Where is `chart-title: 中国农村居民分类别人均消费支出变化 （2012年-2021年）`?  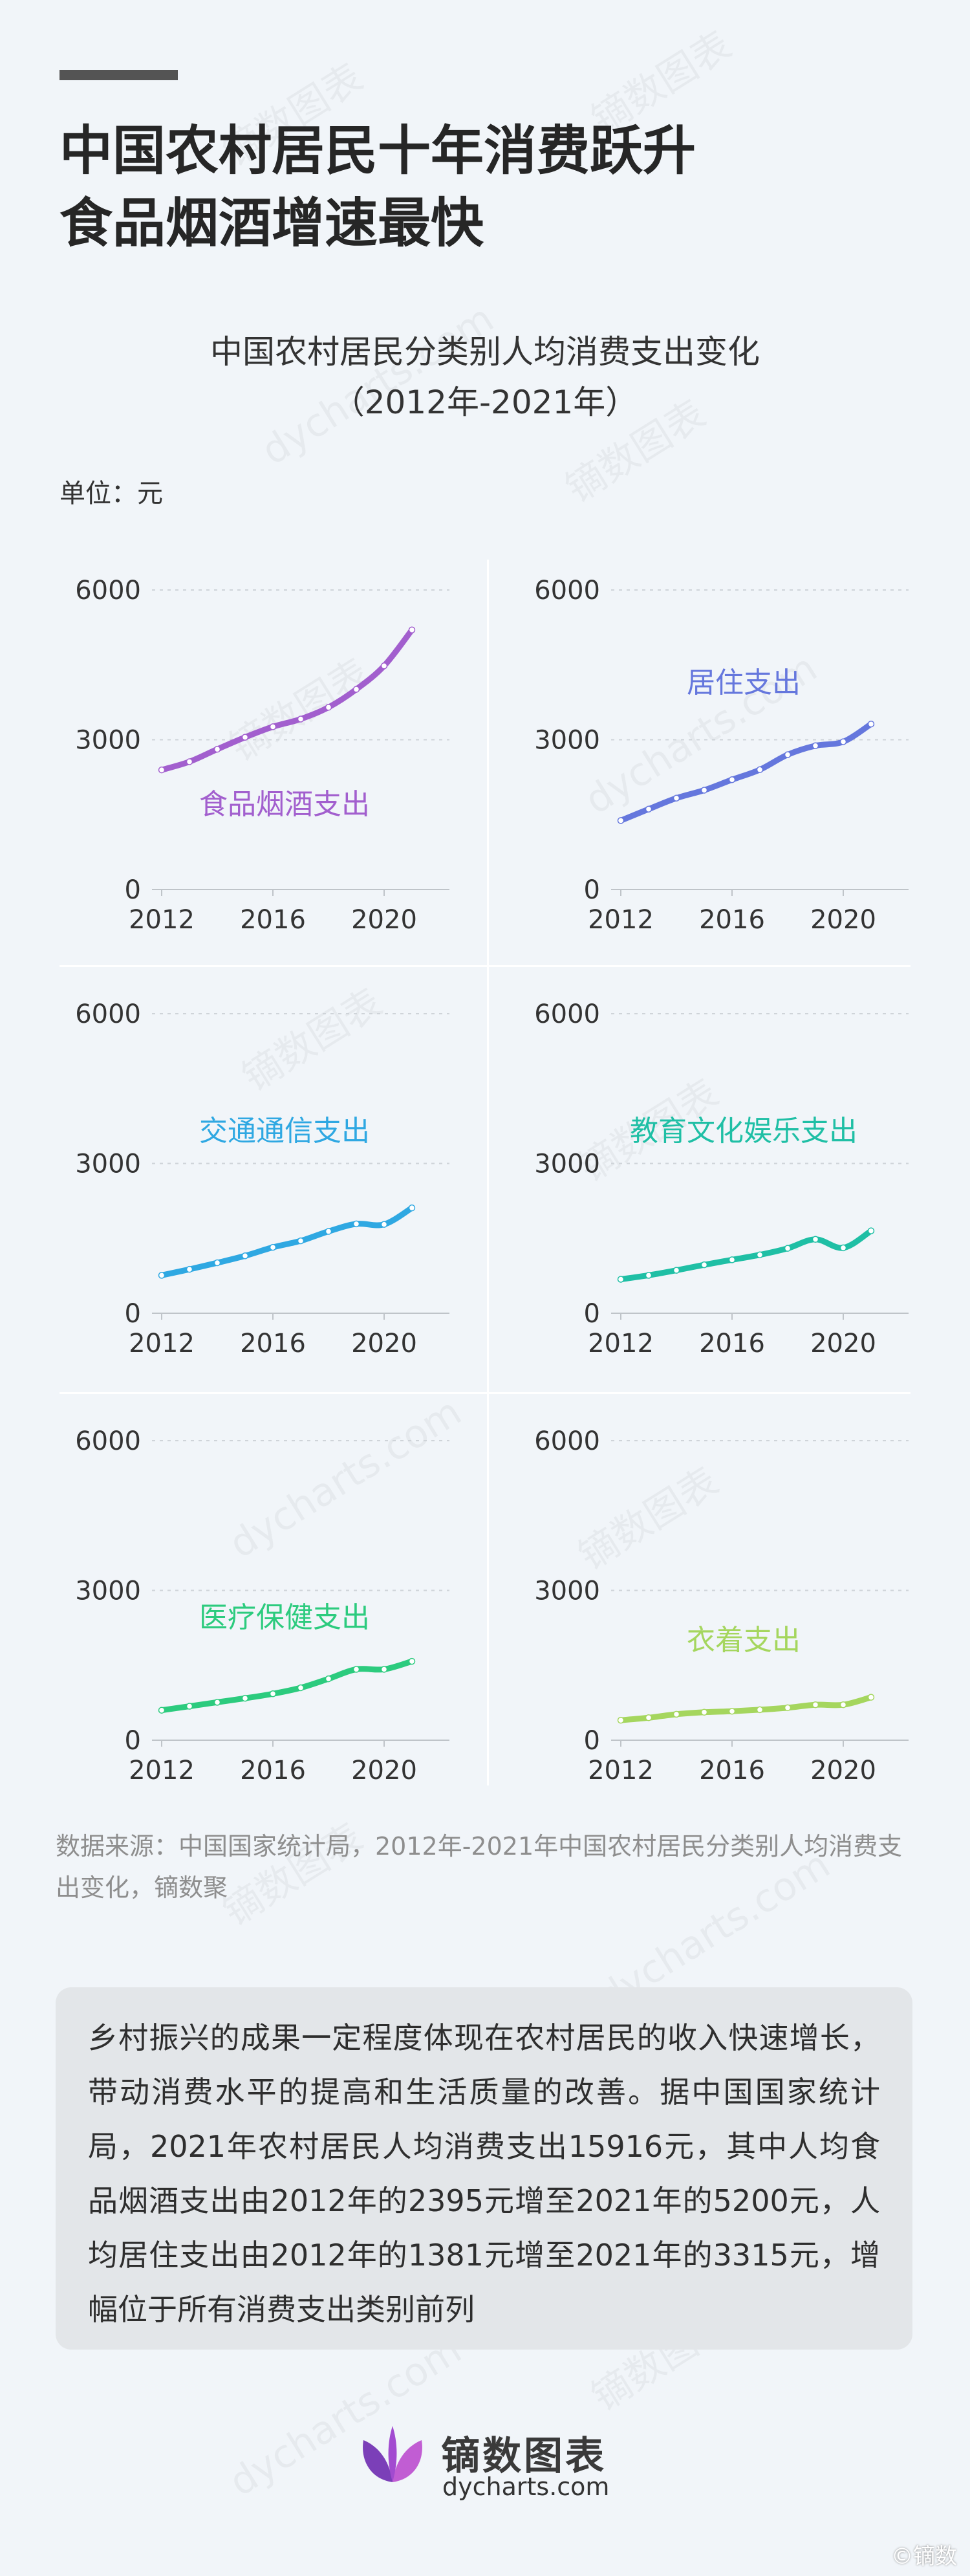 chart-title: 中国农村居民分类别人均消费支出变化 （2012年-2021年） is located at coordinates (485, 377).